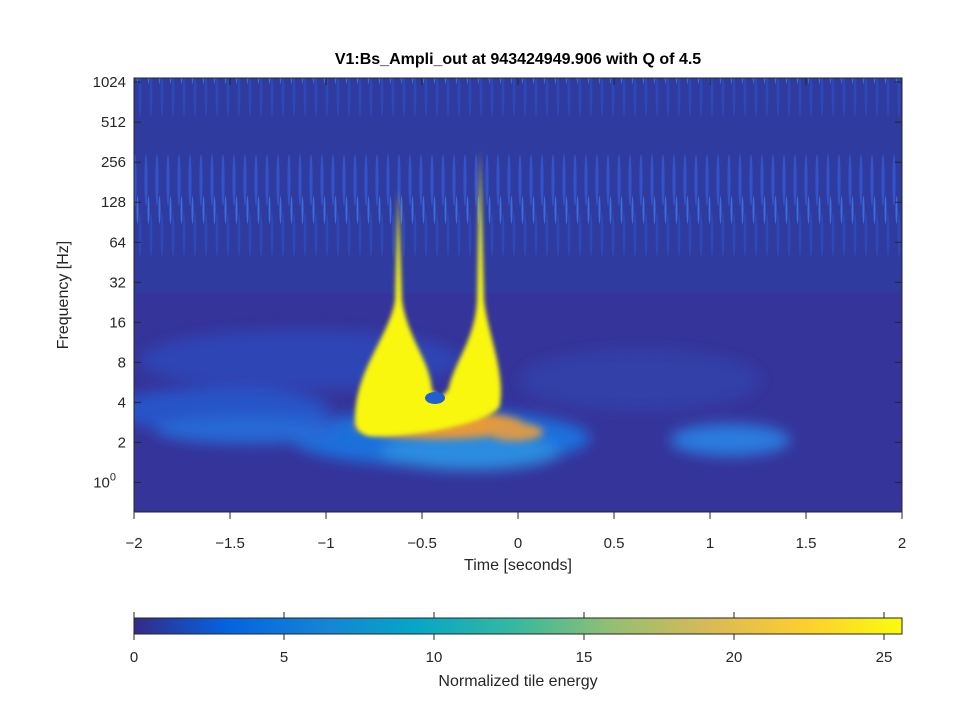  Describe the element at coordinates (134, 657) in the screenshot. I see `colorbar-tick-label: 0` at that location.